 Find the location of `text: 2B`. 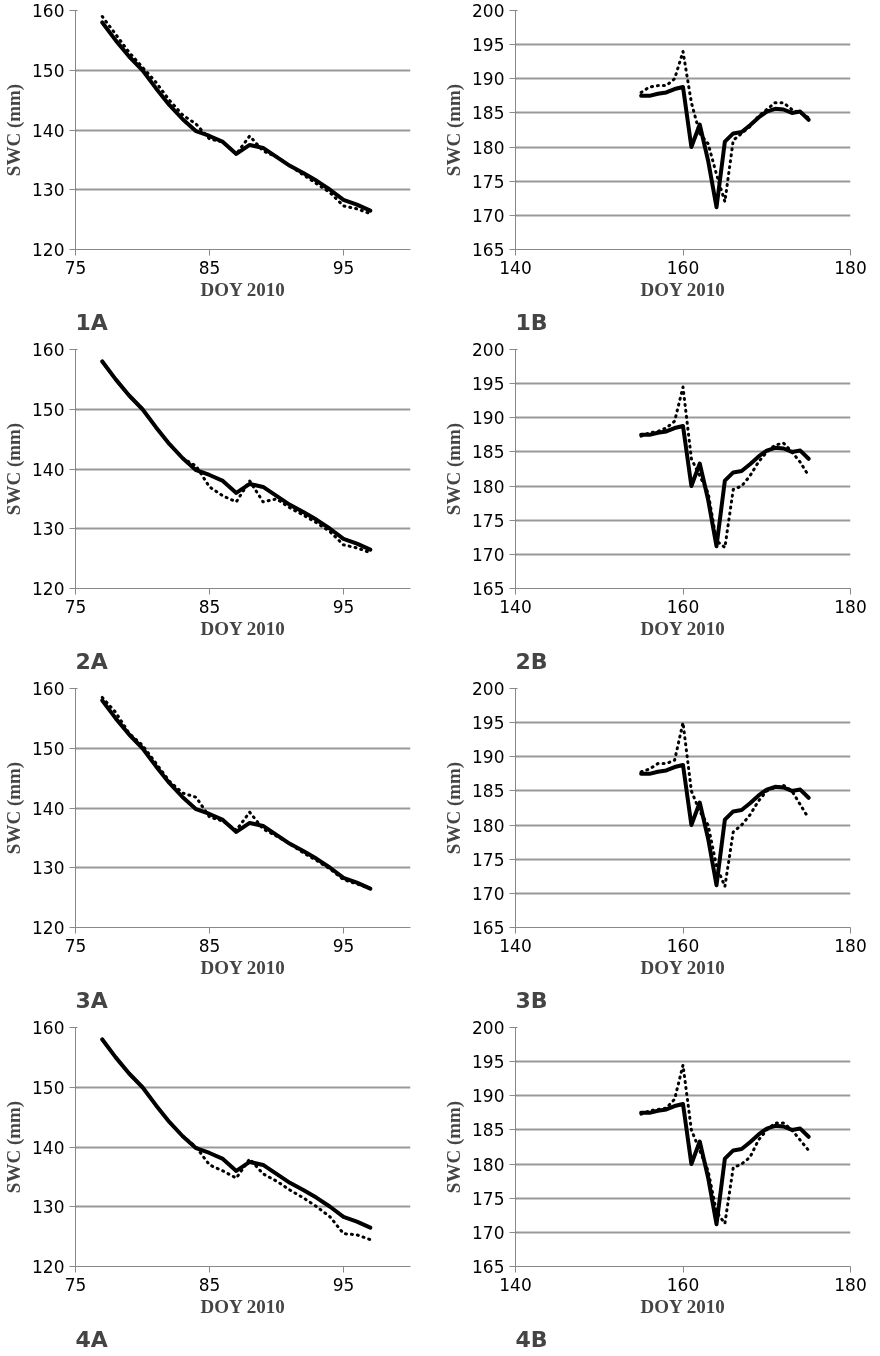

text: 2B is located at coordinates (531, 661).